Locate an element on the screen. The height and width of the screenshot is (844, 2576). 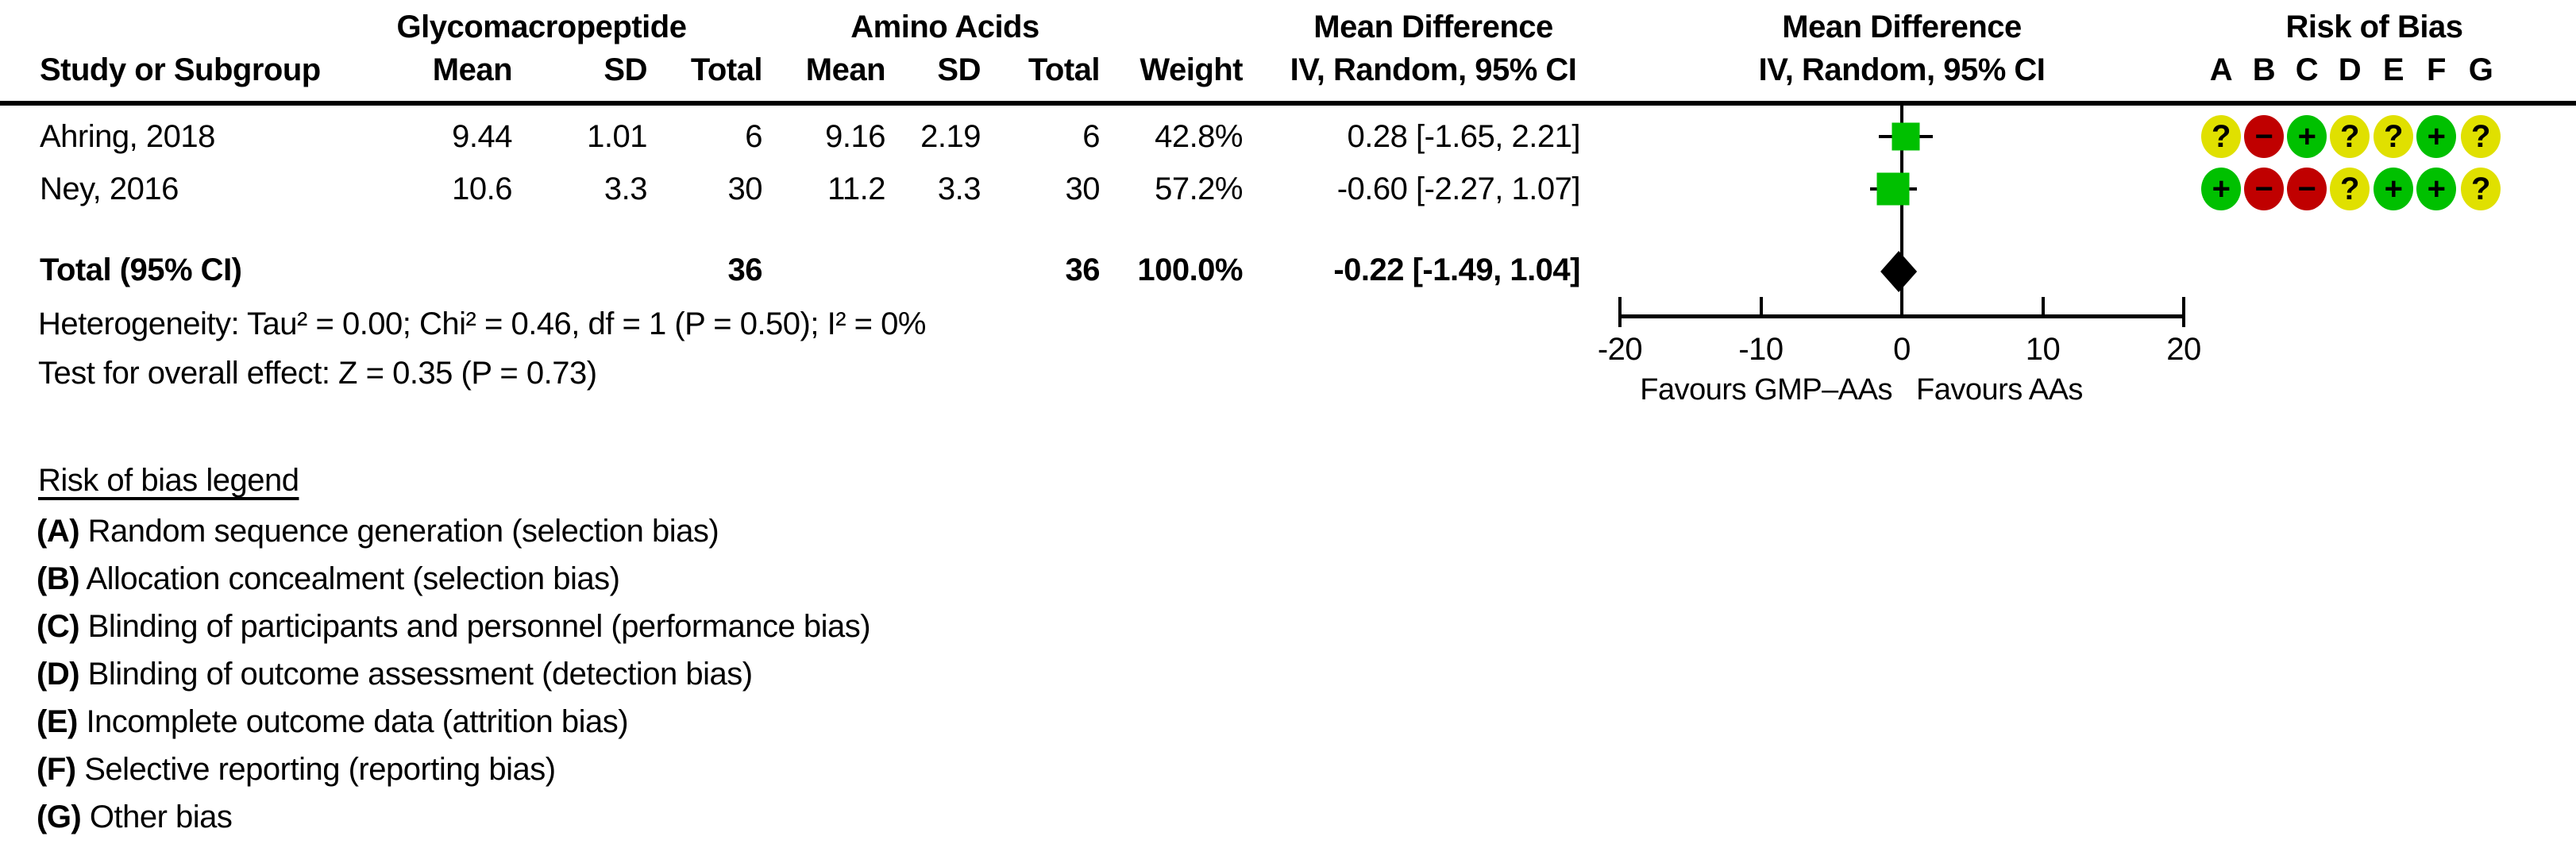
zero-line is located at coordinates (1902, 212).